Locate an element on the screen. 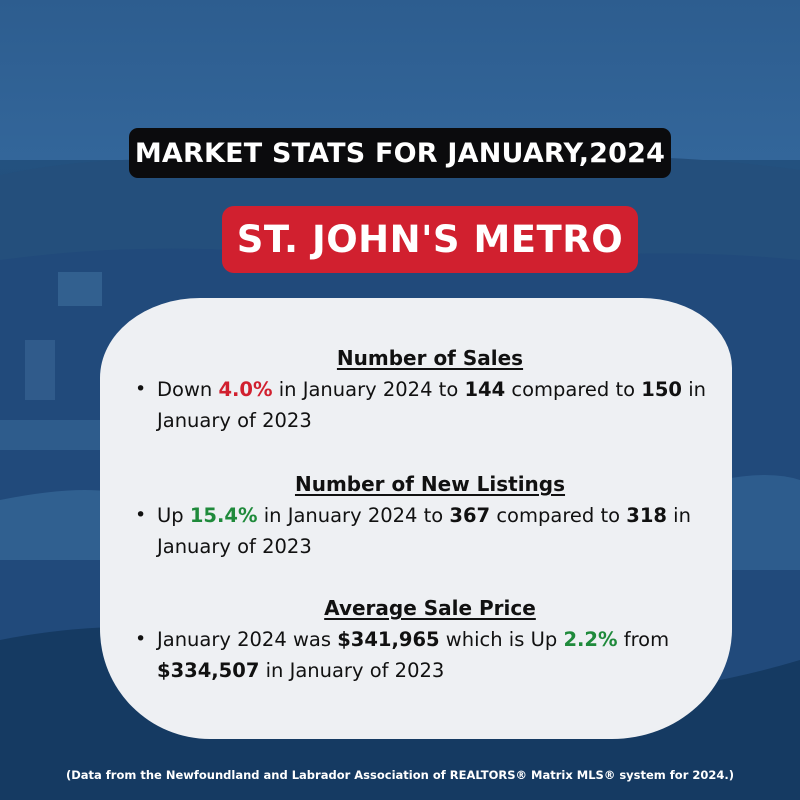 Image resolution: width=800 pixels, height=800 pixels. percent-change: 2.2% is located at coordinates (590, 639).